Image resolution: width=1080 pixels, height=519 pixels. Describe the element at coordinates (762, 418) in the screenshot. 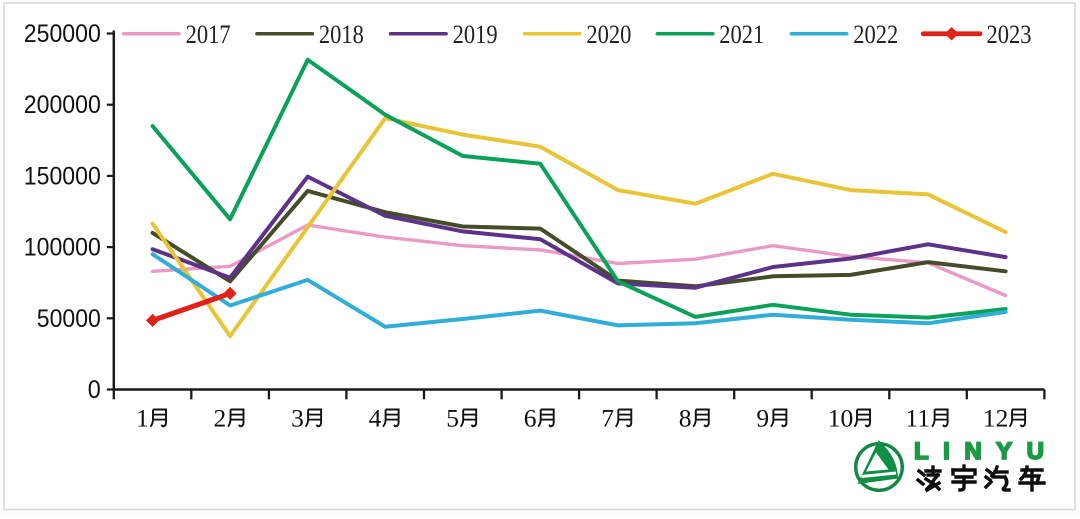

I see `svg-text: 9` at that location.